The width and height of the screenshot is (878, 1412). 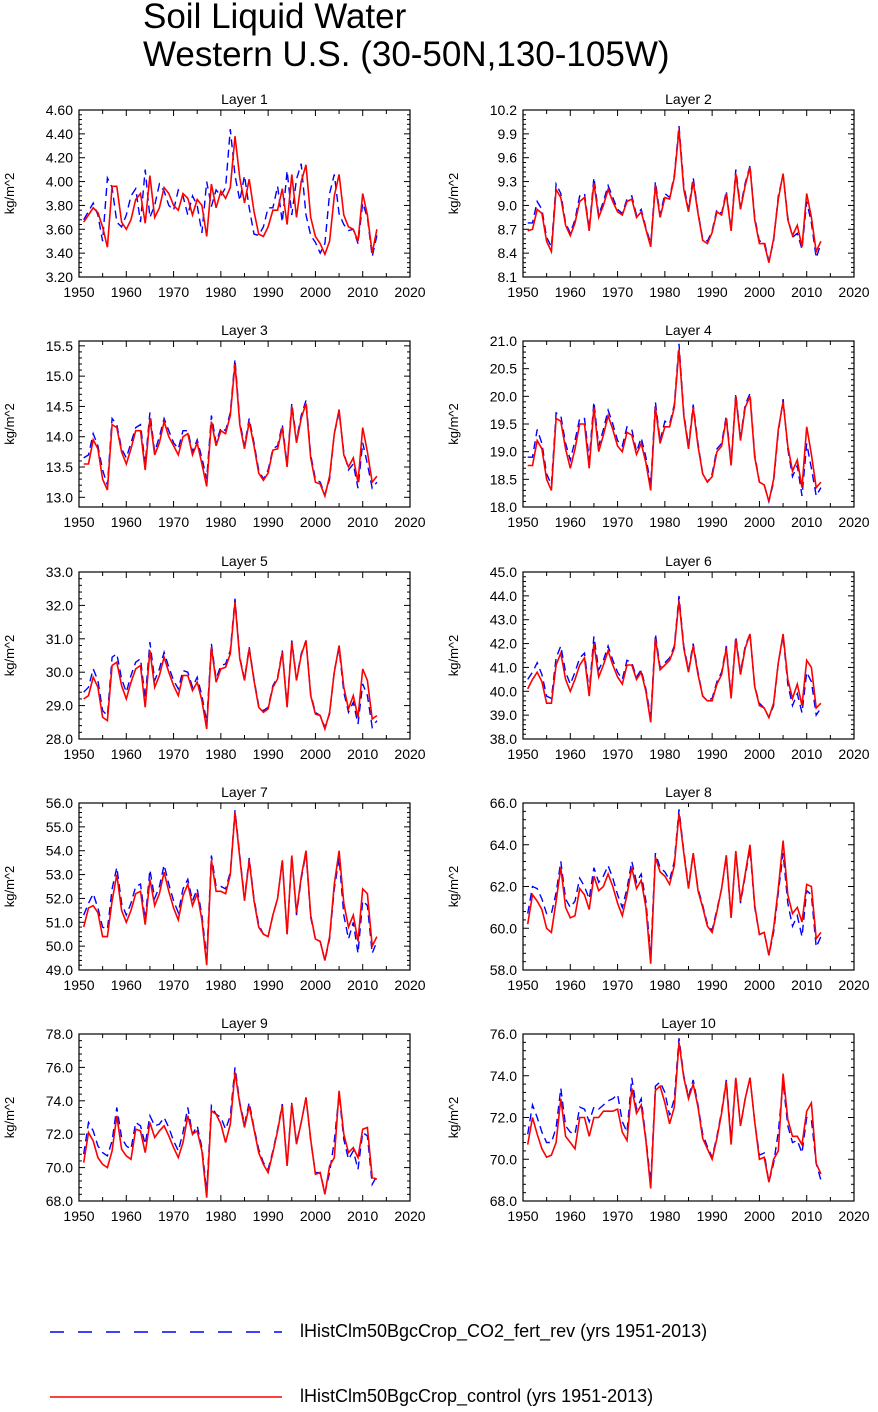 I want to click on layer-6-xtick-label: 1960, so click(x=570, y=754).